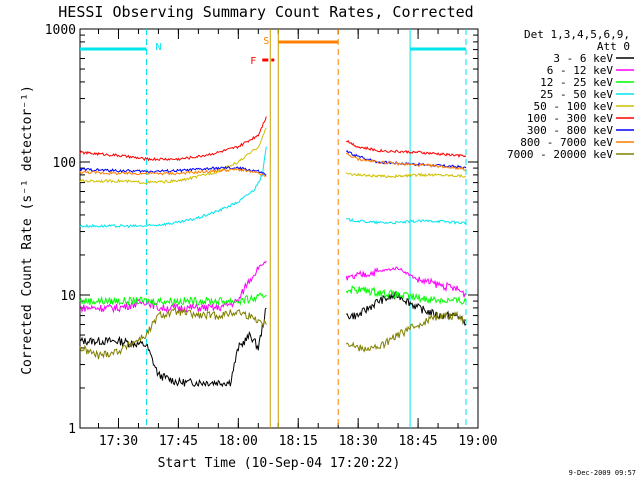 This screenshot has height=480, width=640. Describe the element at coordinates (560, 154) in the screenshot. I see `legend-label: 7000 - 20000 keV` at that location.